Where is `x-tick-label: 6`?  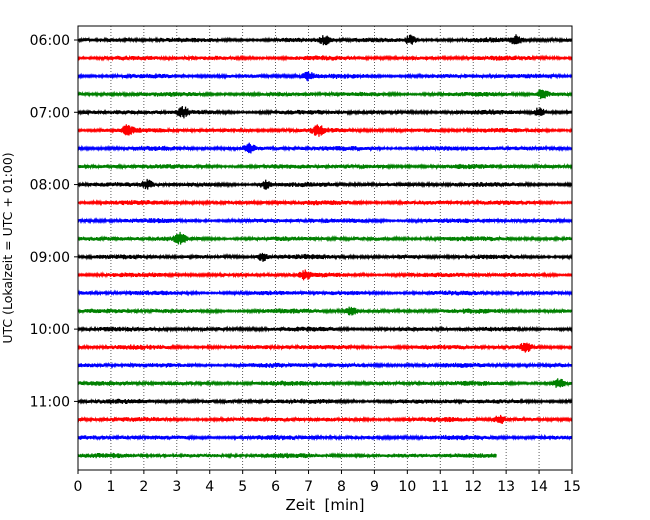
x-tick-label: 6 is located at coordinates (275, 487).